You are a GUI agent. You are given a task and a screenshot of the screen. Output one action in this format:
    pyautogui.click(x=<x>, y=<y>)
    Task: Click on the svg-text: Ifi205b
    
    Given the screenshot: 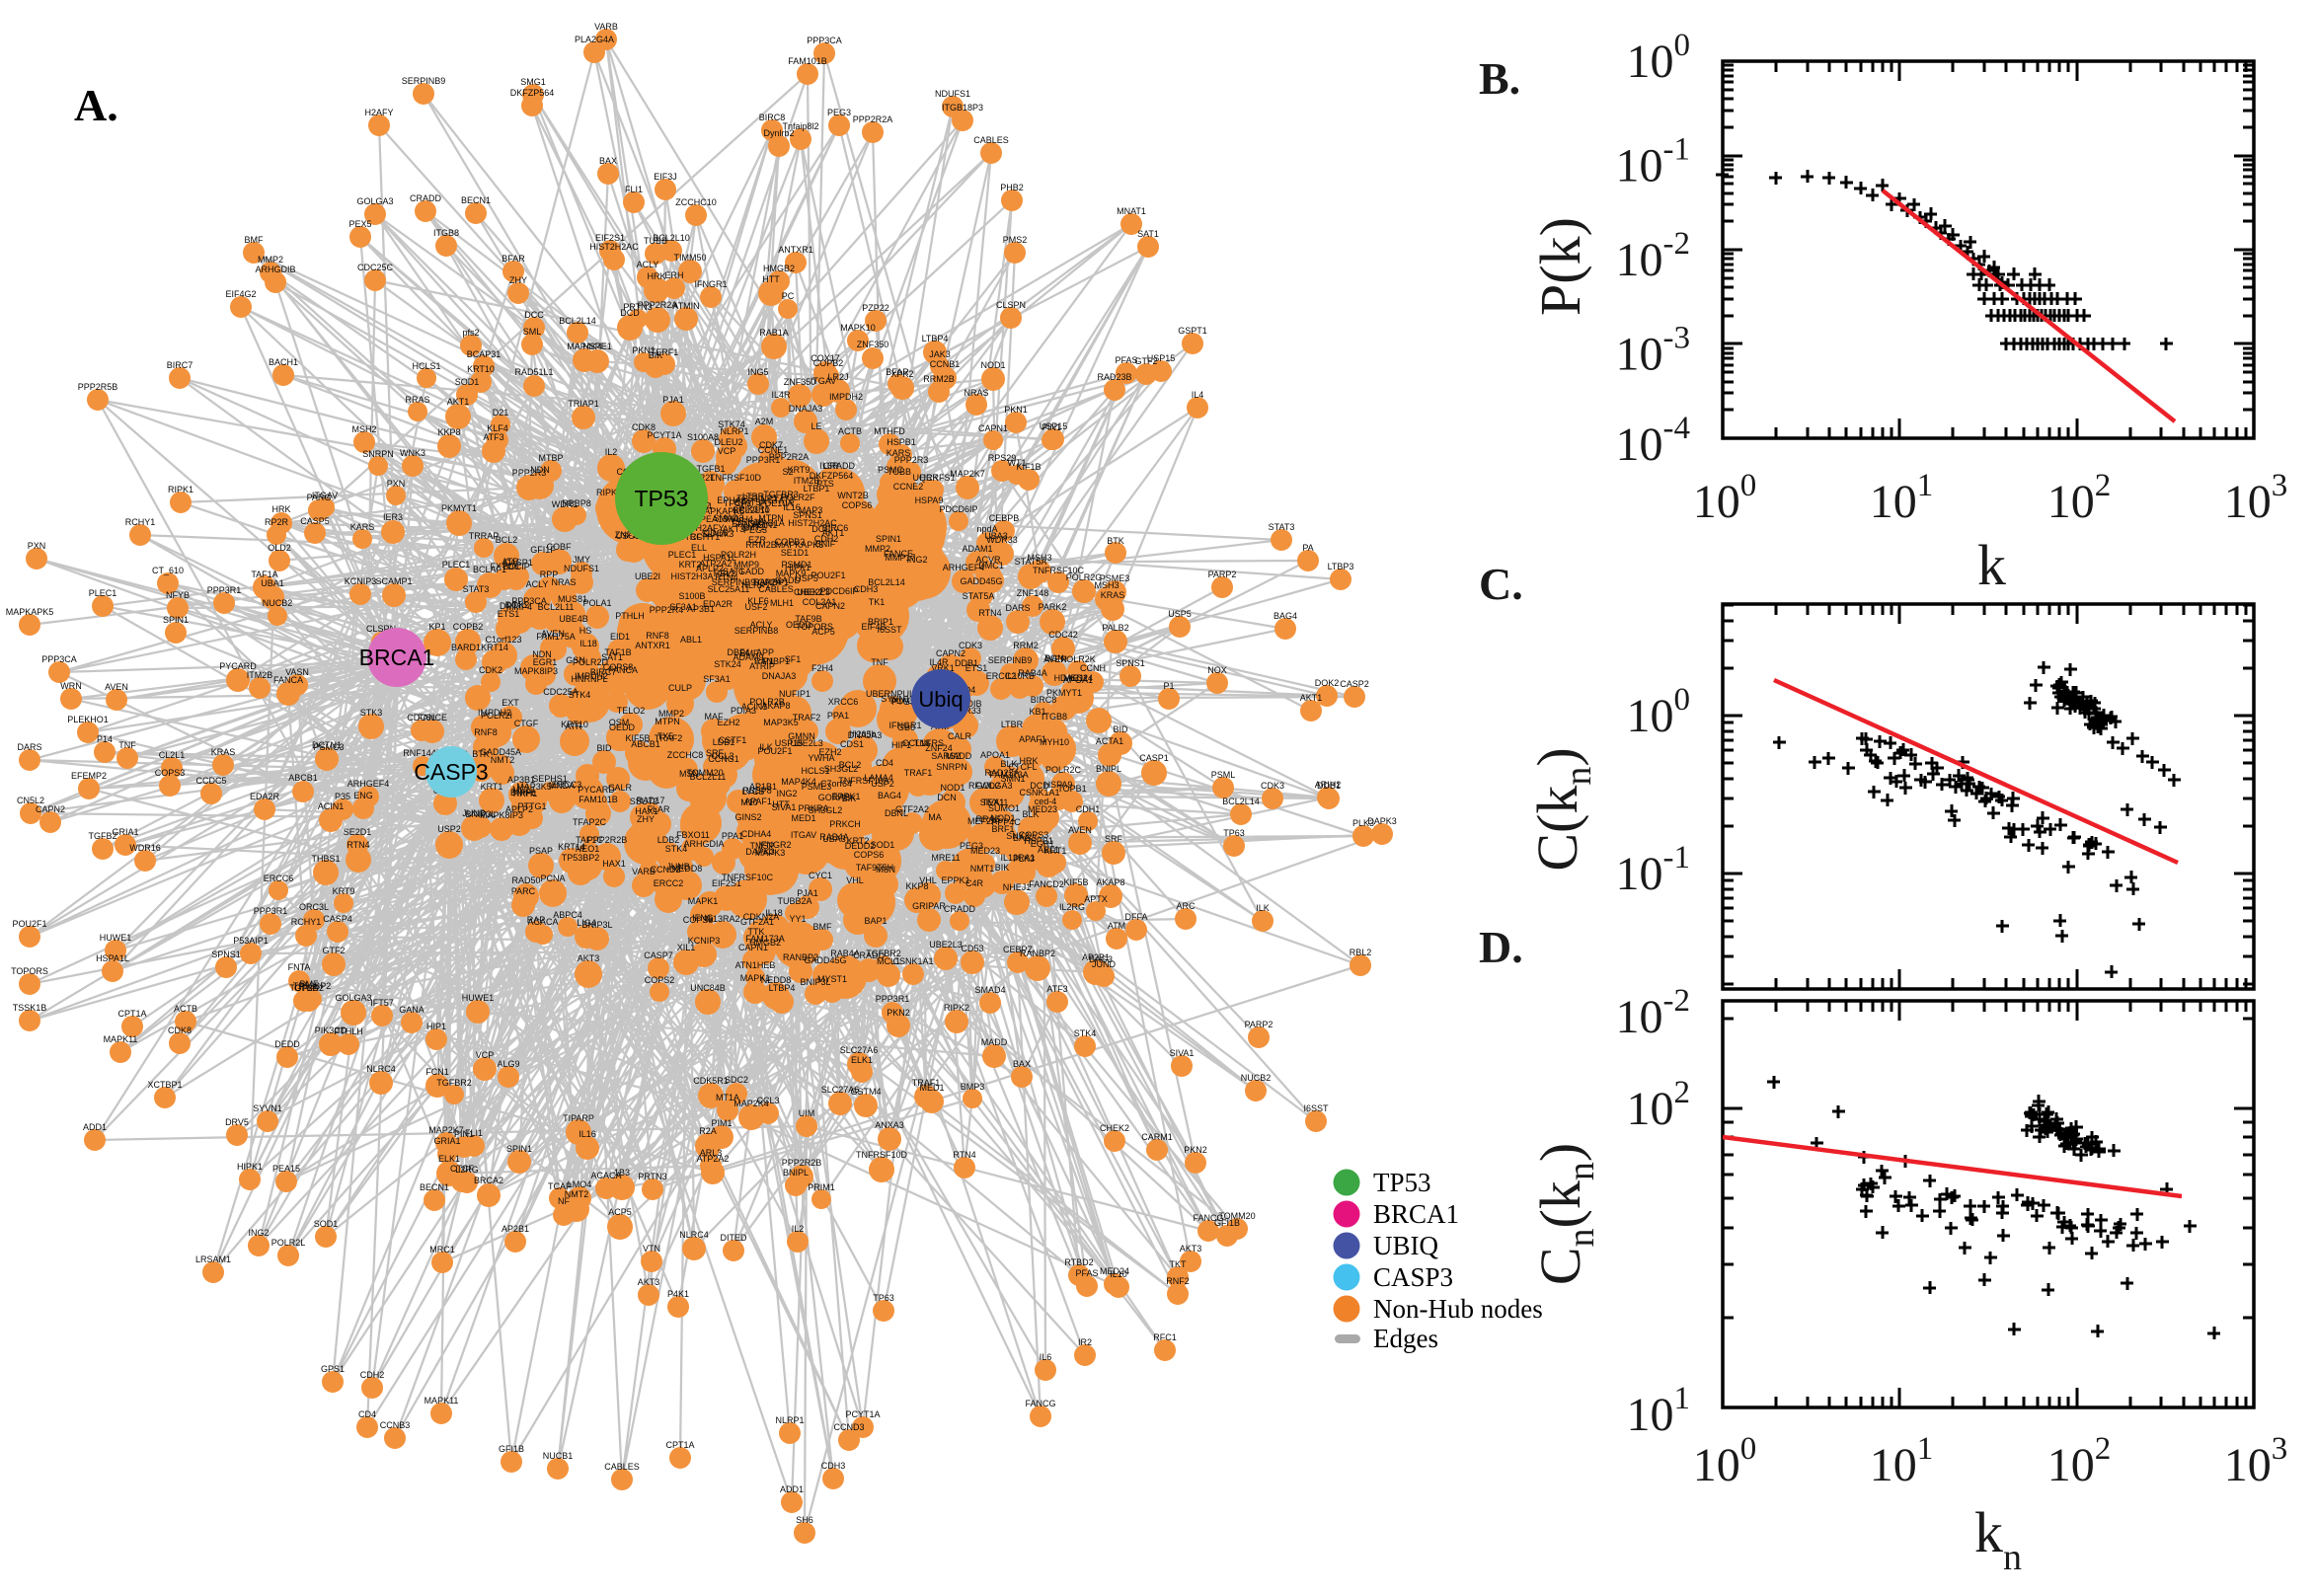 What is the action you would take?
    pyautogui.click(x=862, y=734)
    